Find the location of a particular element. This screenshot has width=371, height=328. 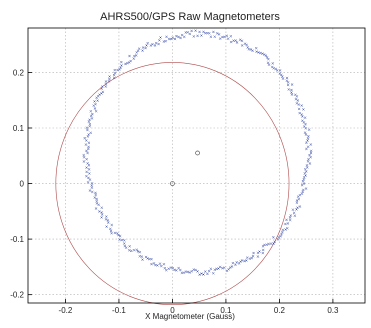

x-axis-ticks: -0.2 -0.1 0 0.1 0.2 0.3 is located at coordinates (199, 307).